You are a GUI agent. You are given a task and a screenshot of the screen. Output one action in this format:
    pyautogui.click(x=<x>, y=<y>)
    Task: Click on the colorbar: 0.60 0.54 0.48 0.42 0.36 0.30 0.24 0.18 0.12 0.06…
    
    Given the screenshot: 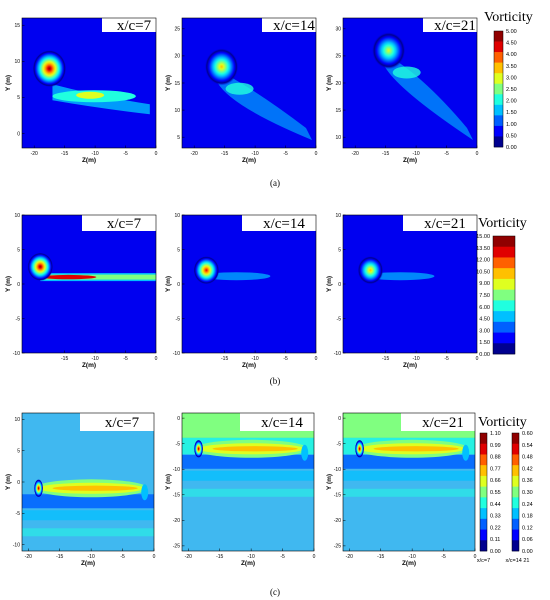 What is the action you would take?
    pyautogui.click(x=518, y=497)
    